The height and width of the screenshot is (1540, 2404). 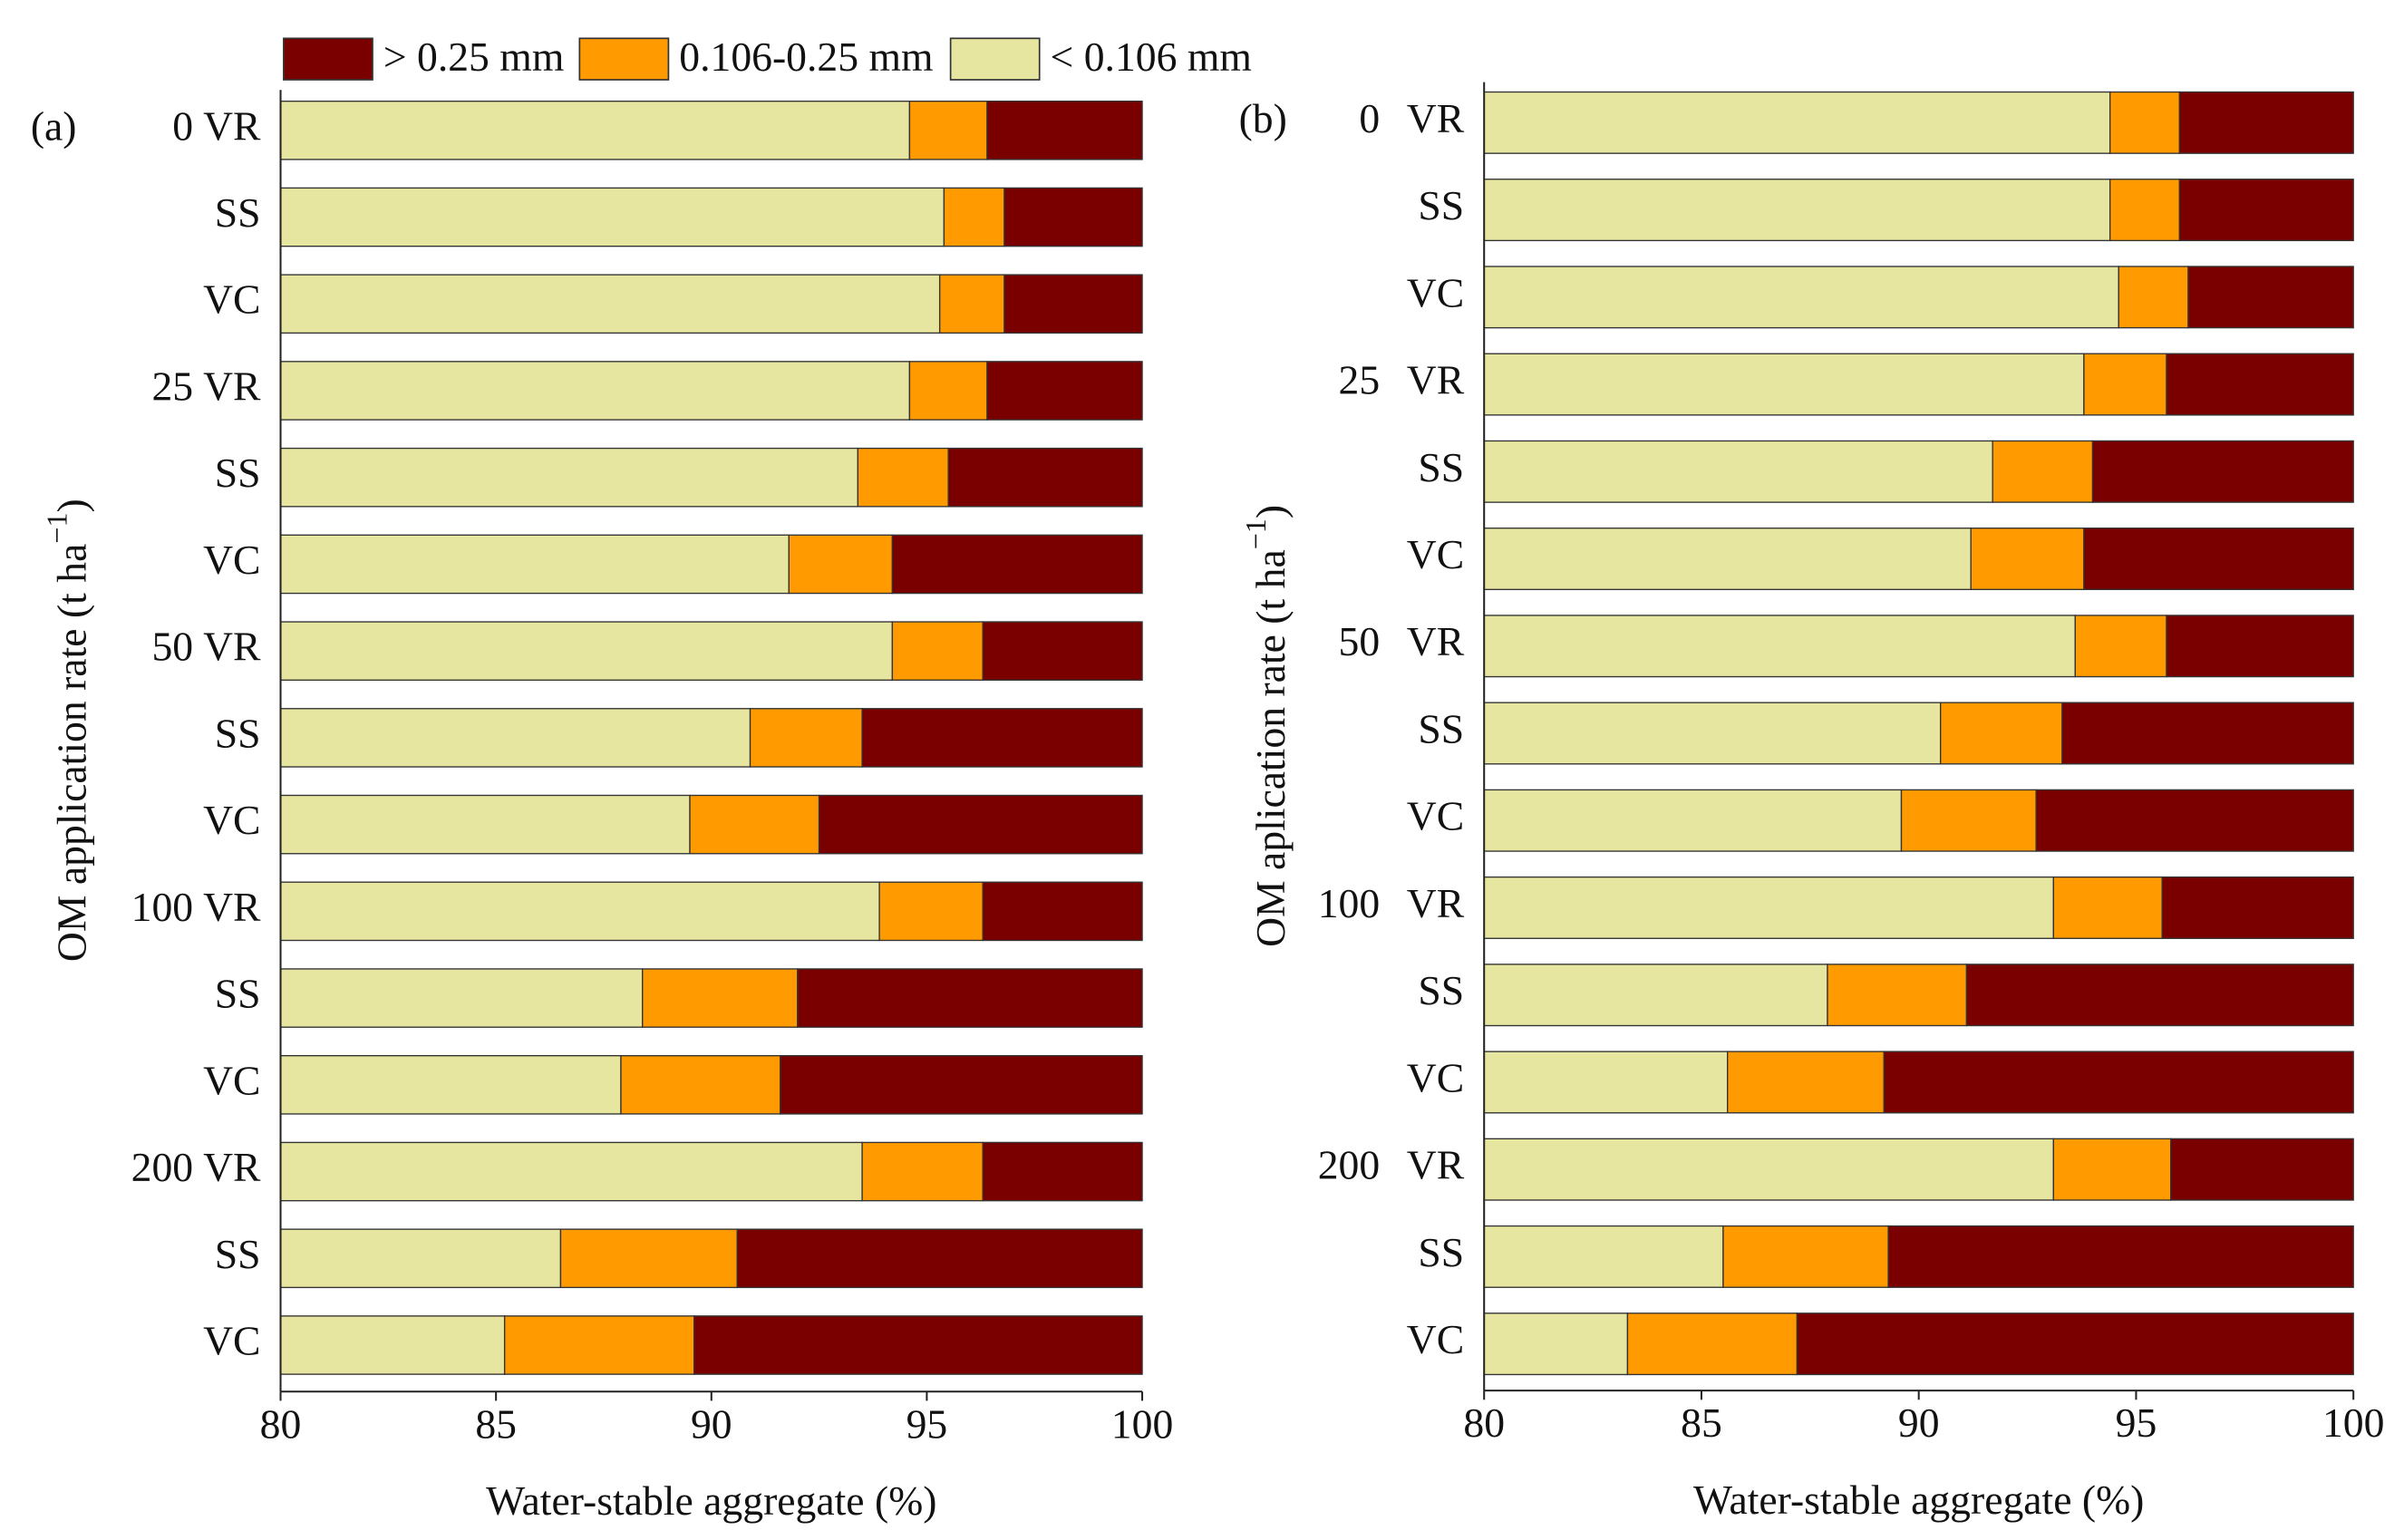 I want to click on group-label: 25, so click(x=1360, y=380).